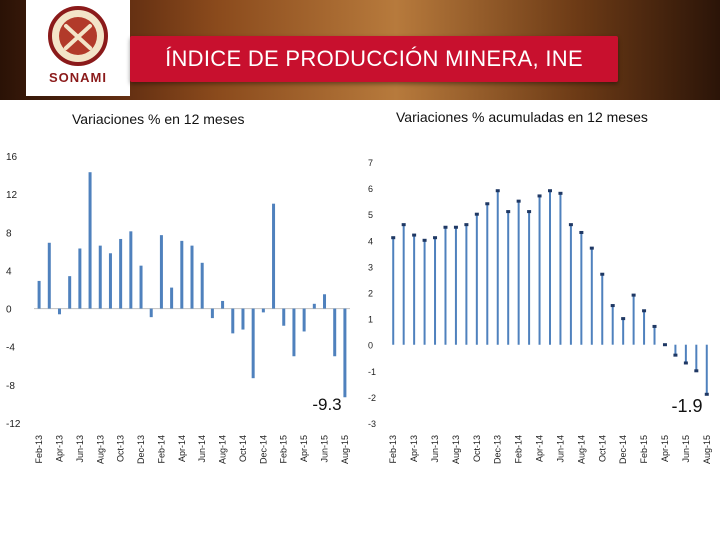 This screenshot has width=720, height=540. Describe the element at coordinates (522, 117) in the screenshot. I see `right-chart-title: Variaciones % acumuladas en 12 meses` at that location.